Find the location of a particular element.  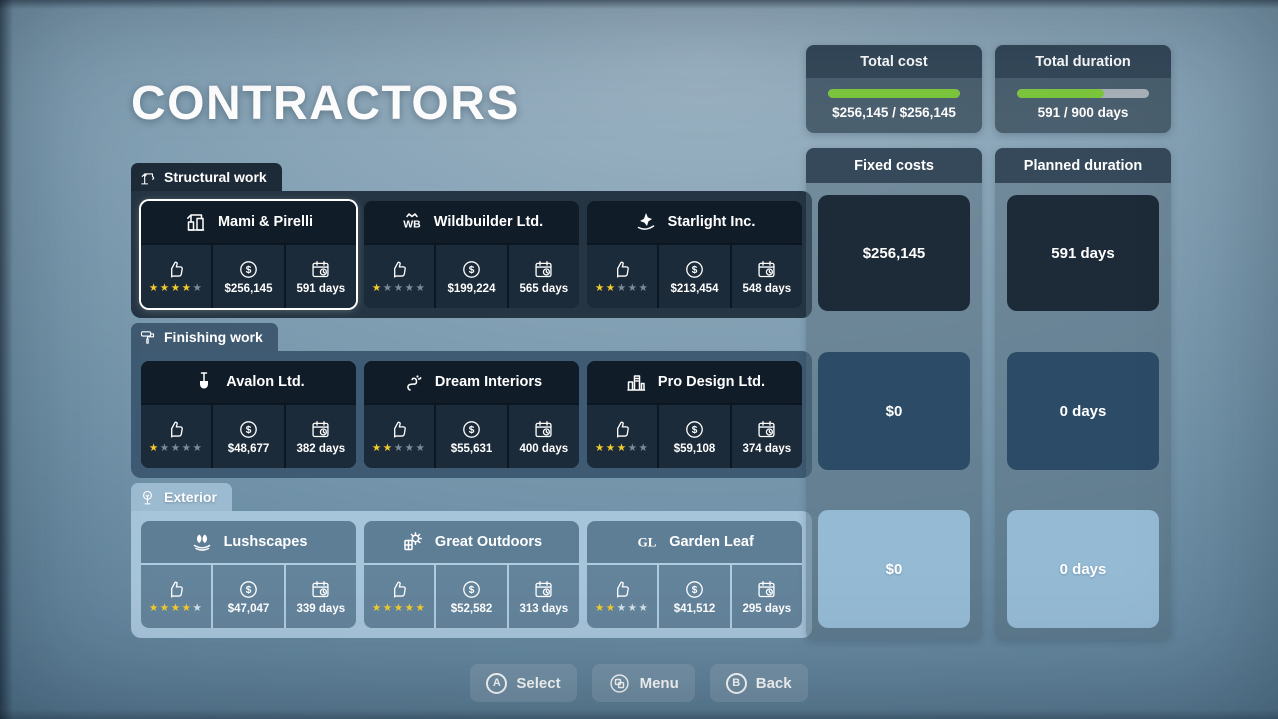

cost-value: $52,582 is located at coordinates (471, 608).